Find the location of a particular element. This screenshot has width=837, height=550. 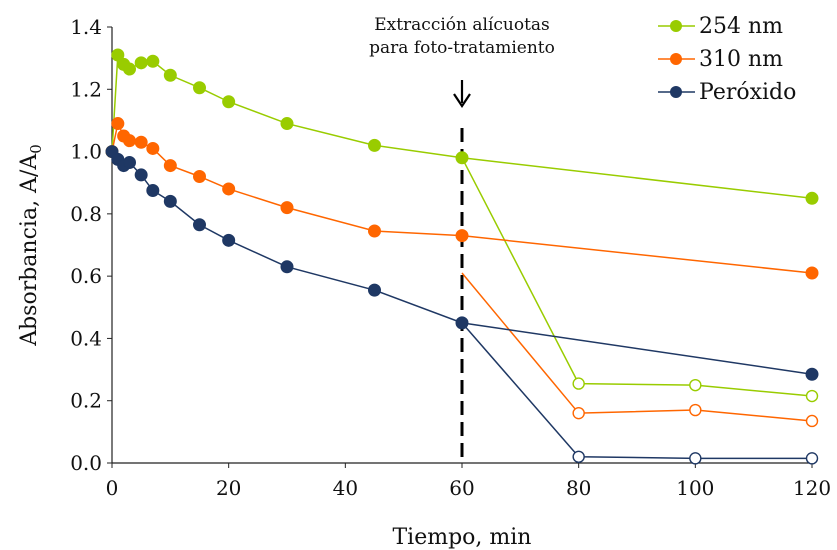

x-tick-label: 120 is located at coordinates (812, 488).